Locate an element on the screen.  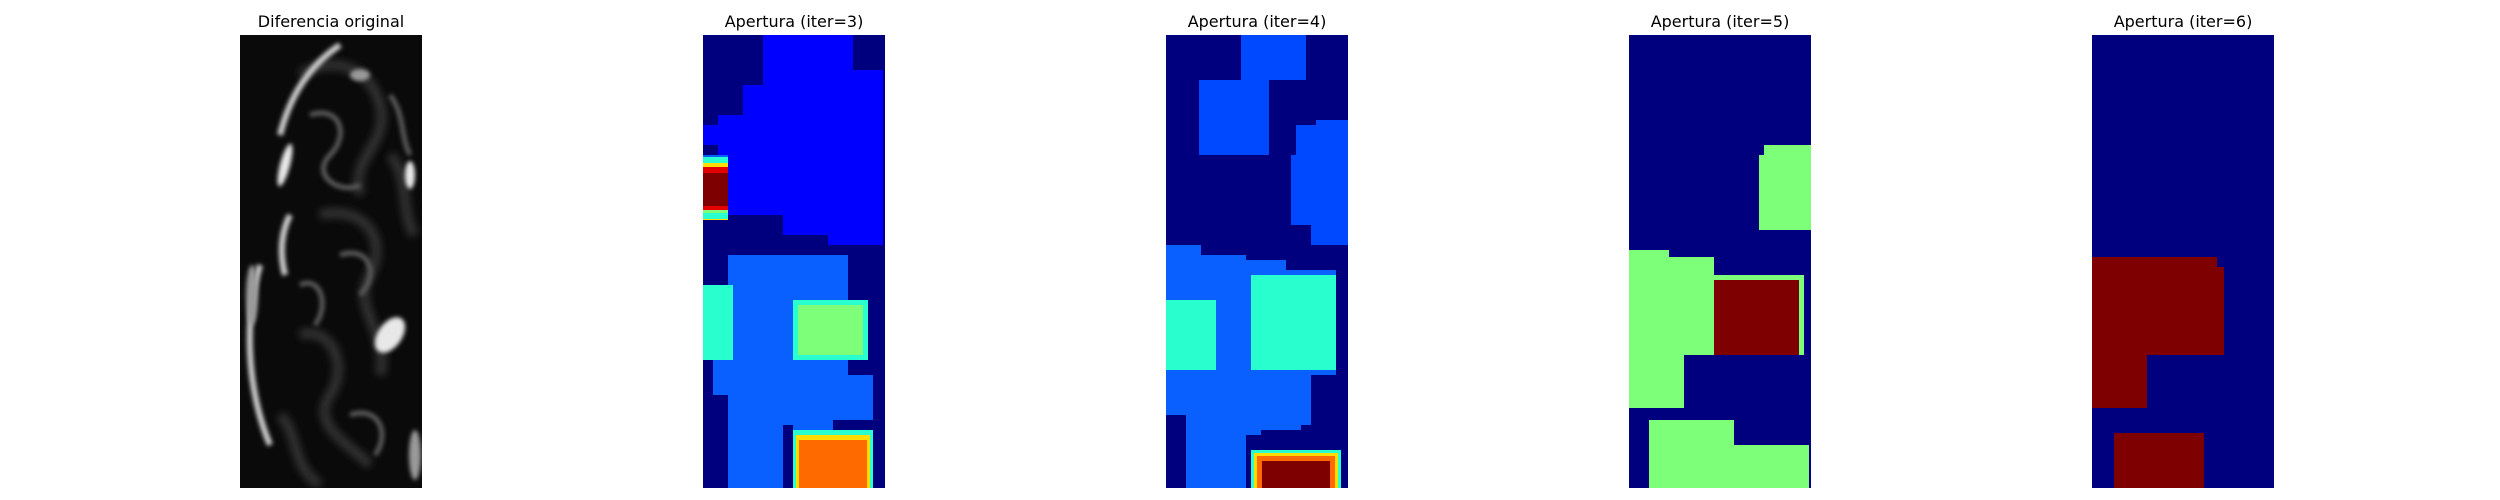
panel-iter-6: Apertura (iter=6) is located at coordinates (2183, 250).